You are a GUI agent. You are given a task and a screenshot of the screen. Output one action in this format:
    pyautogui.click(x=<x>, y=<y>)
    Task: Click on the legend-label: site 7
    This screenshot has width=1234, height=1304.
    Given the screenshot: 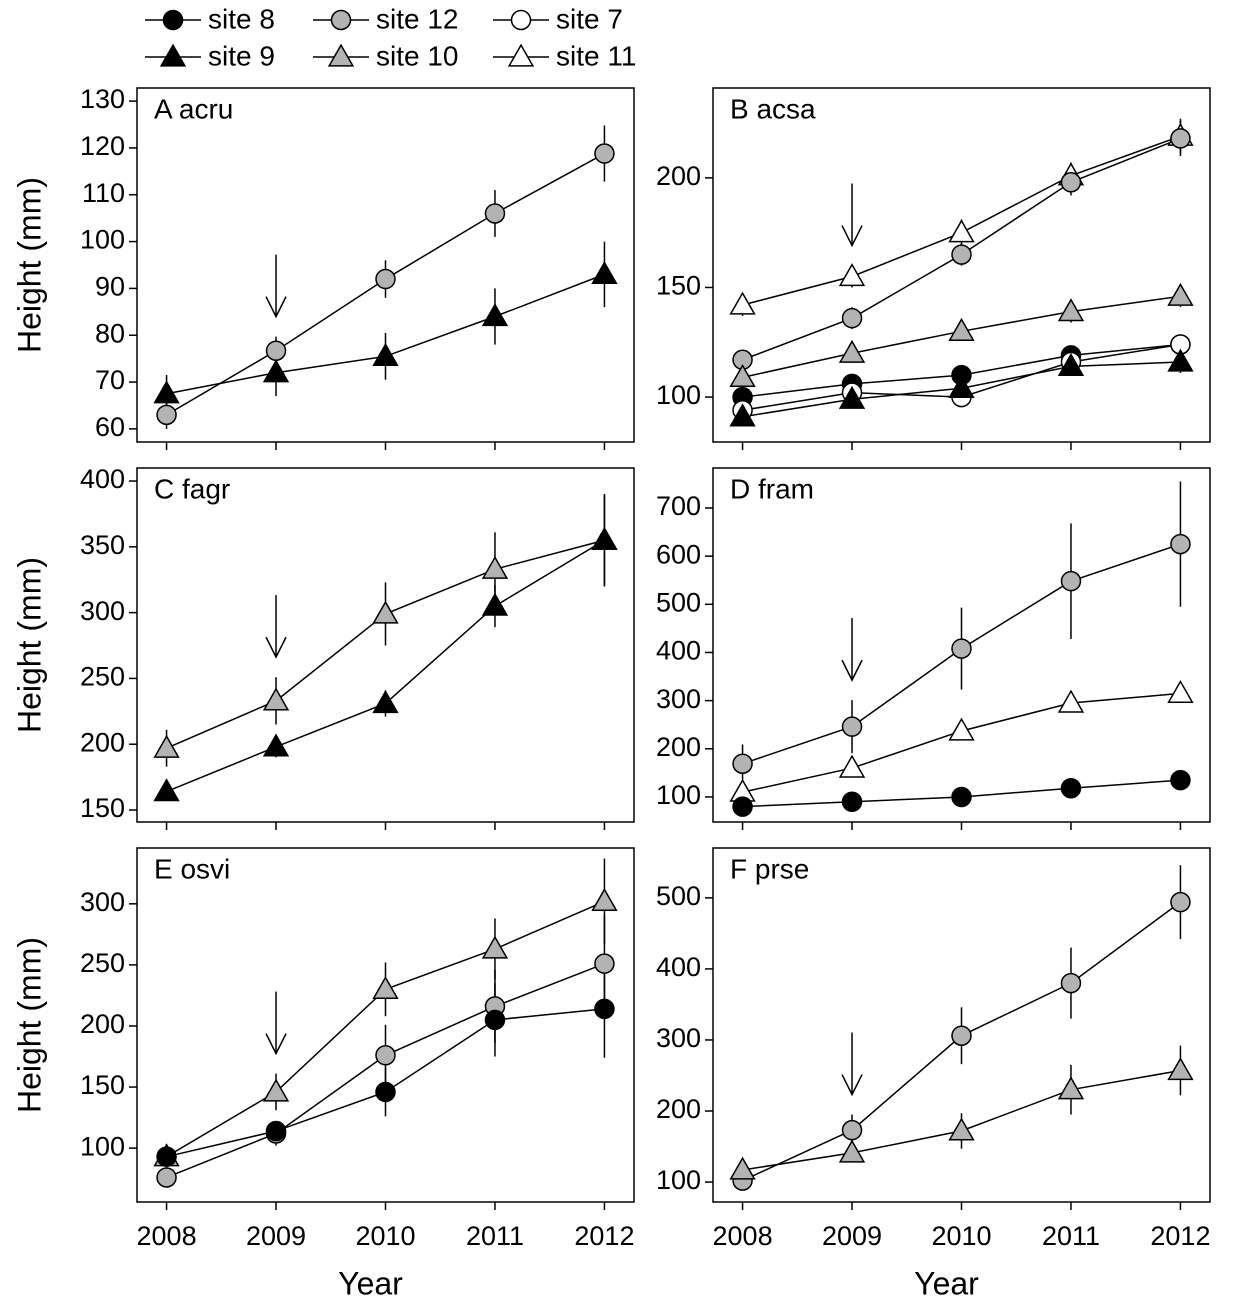 What is the action you would take?
    pyautogui.click(x=589, y=18)
    